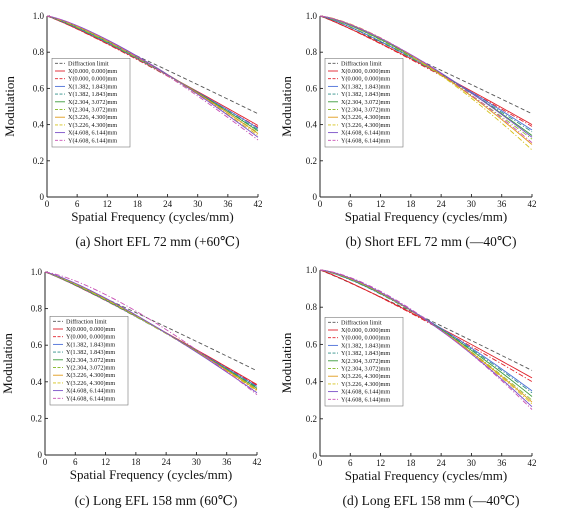  What do you see at coordinates (431, 241) in the screenshot?
I see `panel-caption: (b) Short EFL 72 mm (—40℃)` at bounding box center [431, 241].